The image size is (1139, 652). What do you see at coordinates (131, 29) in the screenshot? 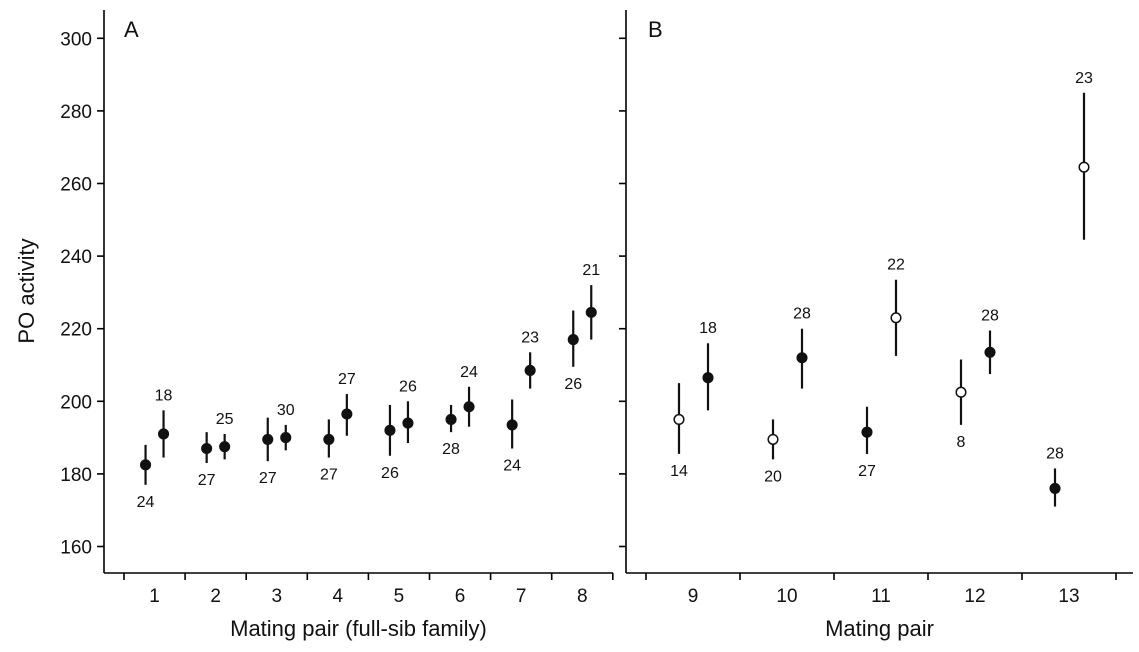
I see `panel-letter: A` at bounding box center [131, 29].